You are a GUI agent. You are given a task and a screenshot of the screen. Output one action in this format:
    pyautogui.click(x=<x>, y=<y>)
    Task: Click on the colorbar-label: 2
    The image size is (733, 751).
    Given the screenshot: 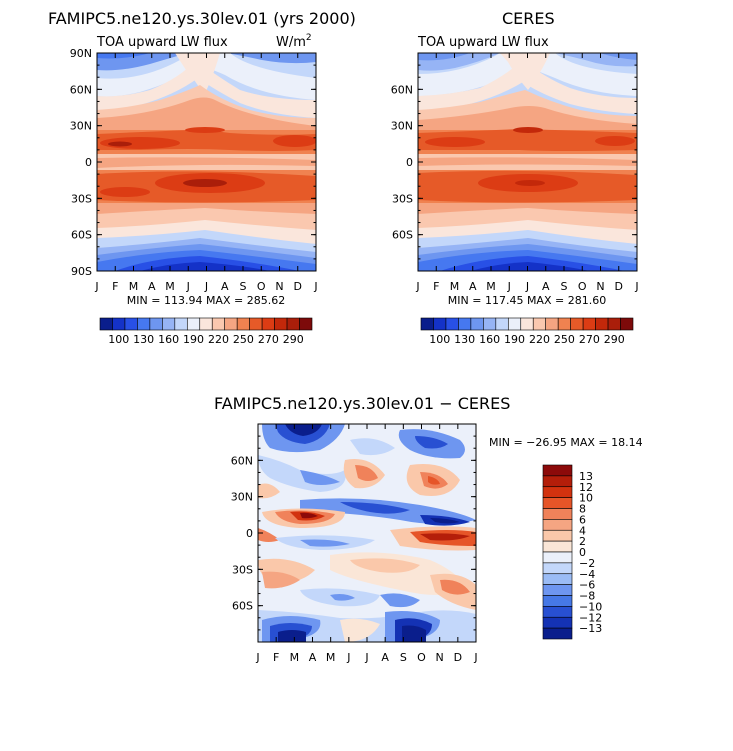 What is the action you would take?
    pyautogui.click(x=582, y=541)
    